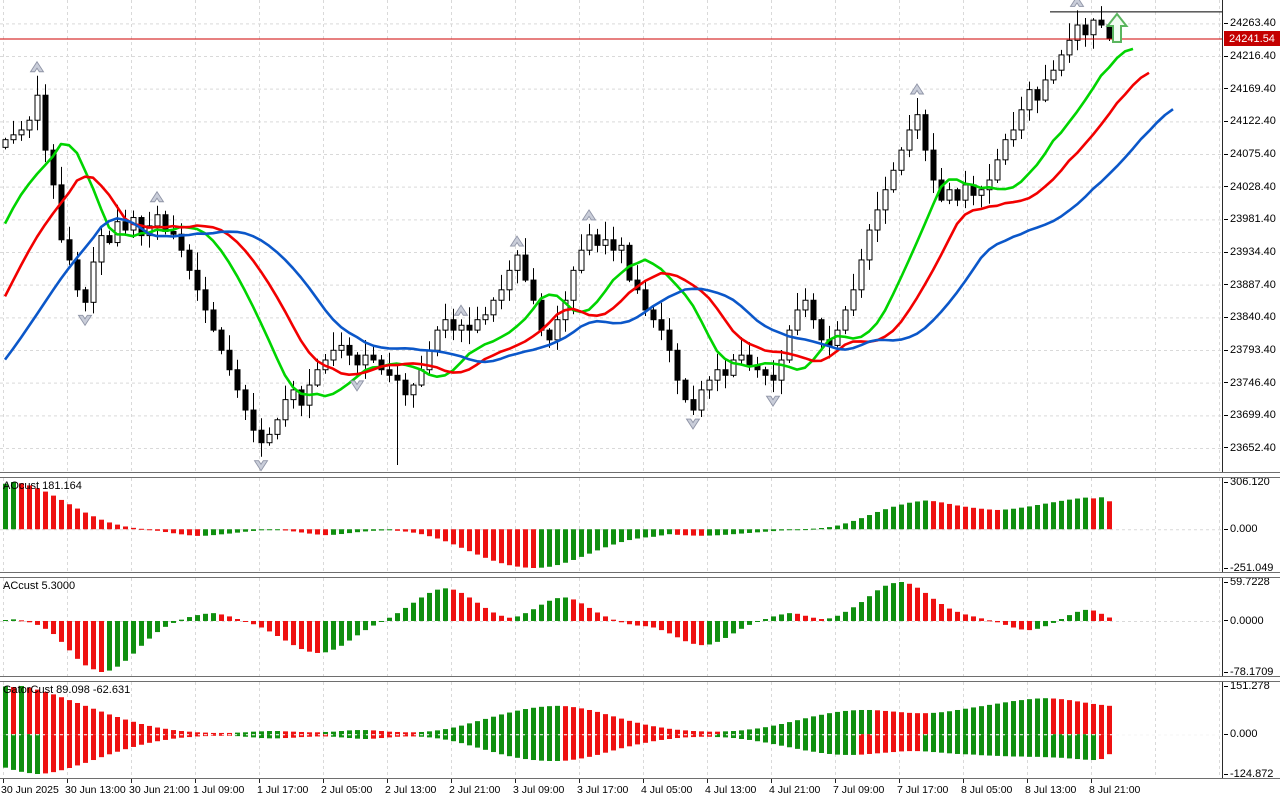 The image size is (1280, 800). Describe the element at coordinates (67, 690) in the screenshot. I see `gator-indicator-label: GatorCust 89.098 -62.631` at that location.